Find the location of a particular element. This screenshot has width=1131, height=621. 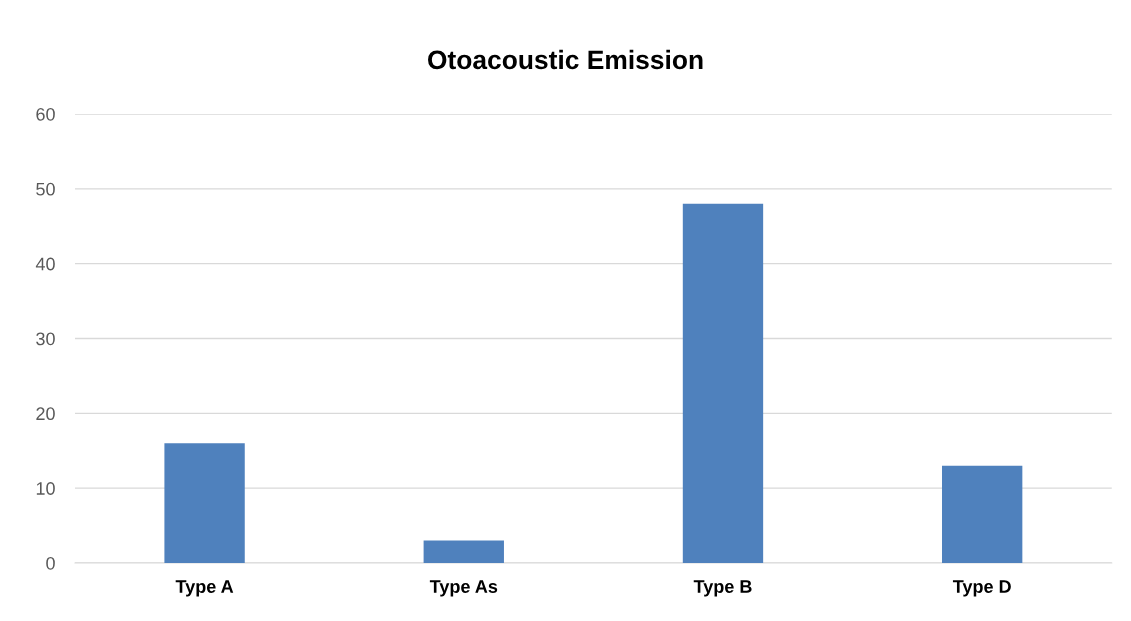

y-tick-label: 20 is located at coordinates (45, 414).